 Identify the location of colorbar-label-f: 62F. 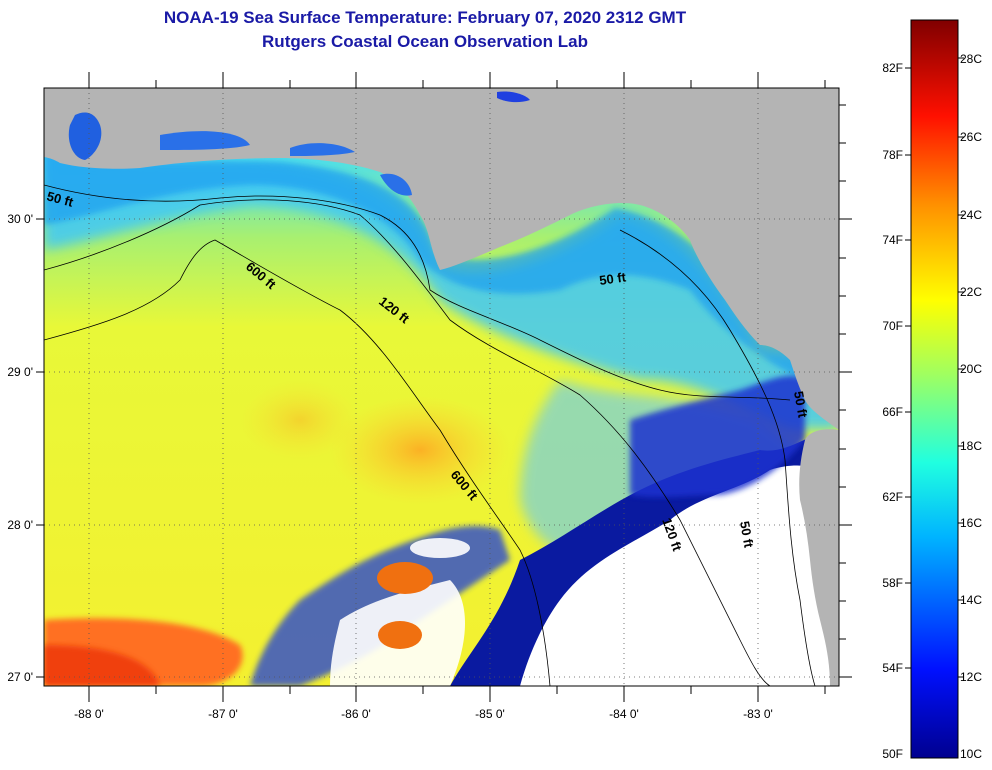
(892, 497).